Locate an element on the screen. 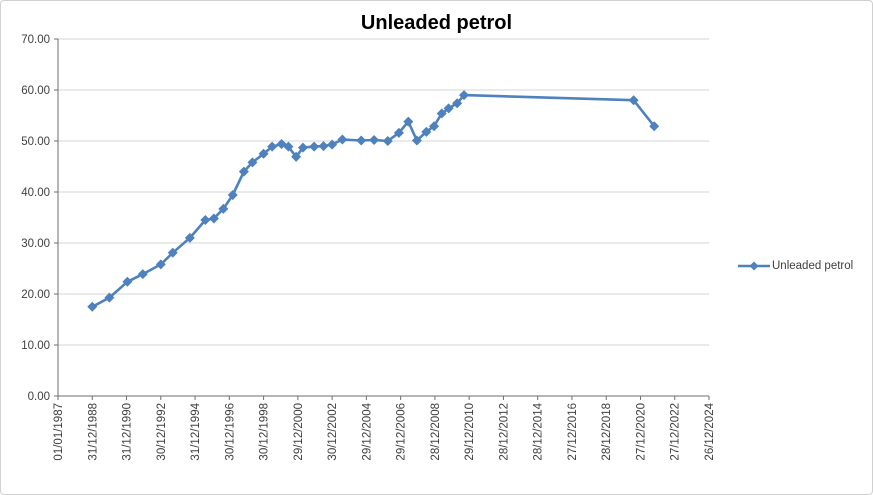  legend-label: Unleaded petrol is located at coordinates (813, 266).